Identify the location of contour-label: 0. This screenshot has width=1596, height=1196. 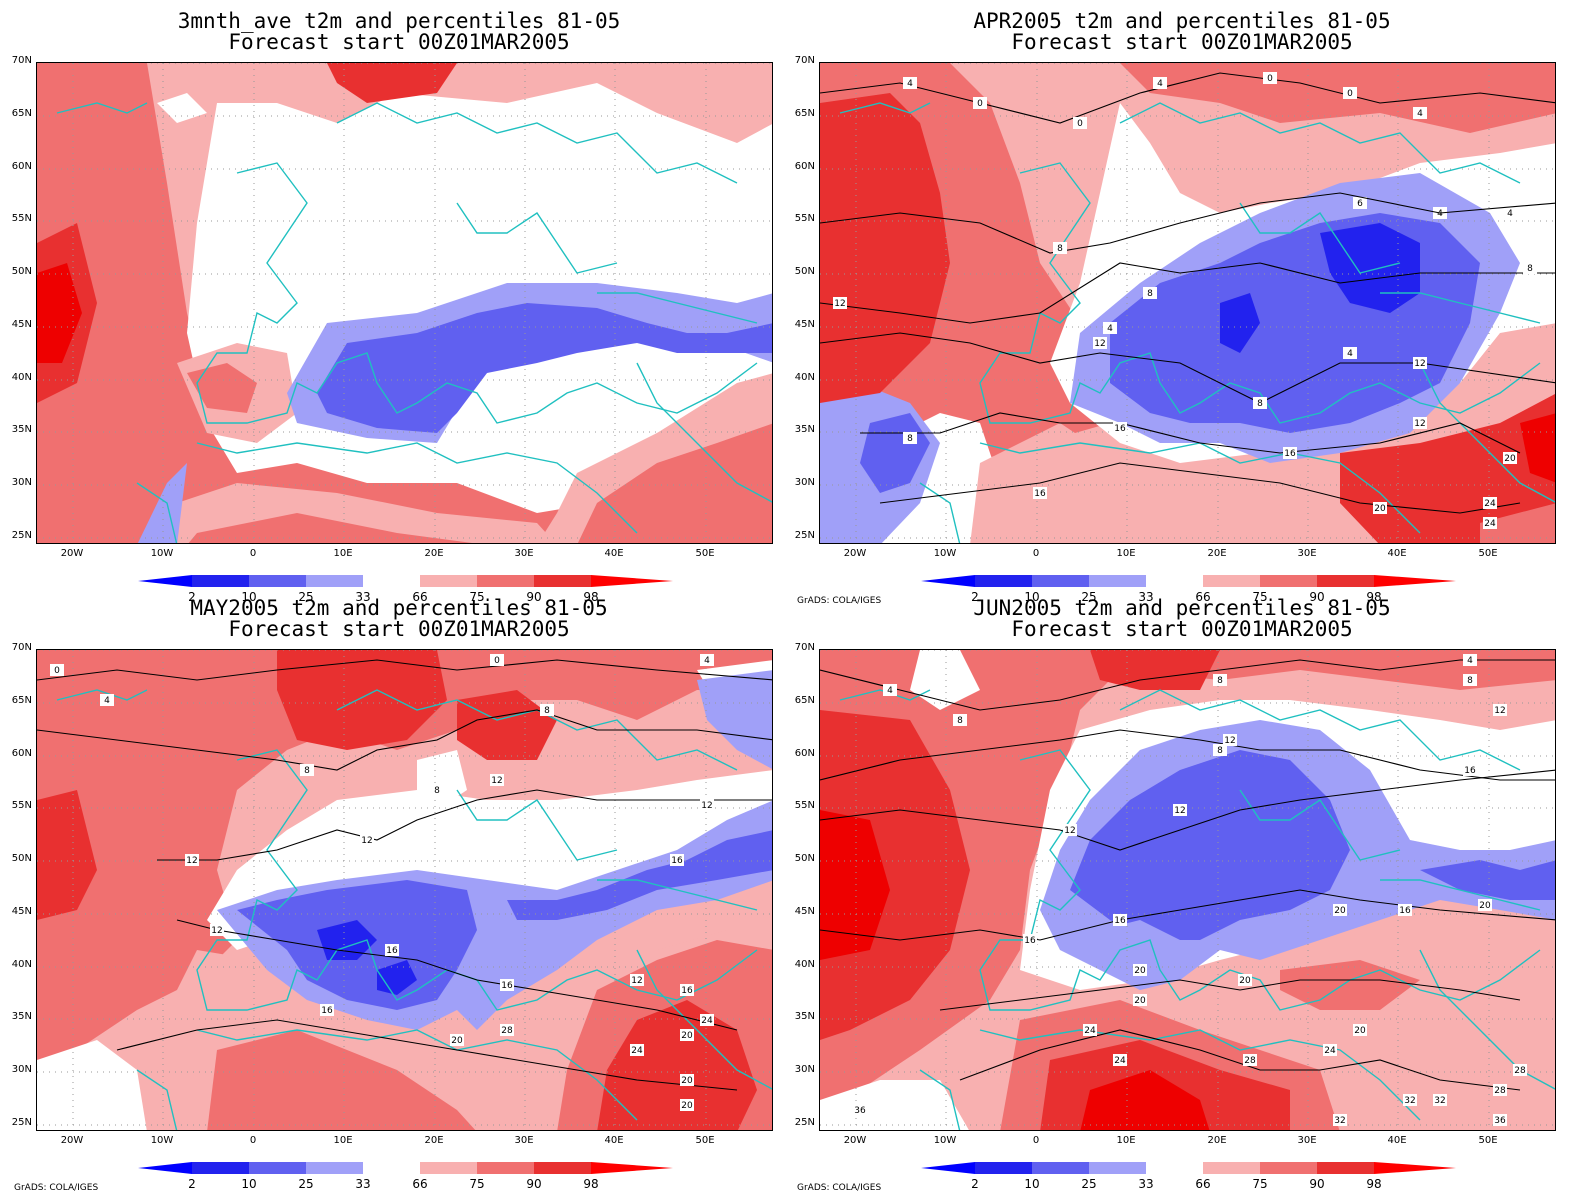
(1080, 123).